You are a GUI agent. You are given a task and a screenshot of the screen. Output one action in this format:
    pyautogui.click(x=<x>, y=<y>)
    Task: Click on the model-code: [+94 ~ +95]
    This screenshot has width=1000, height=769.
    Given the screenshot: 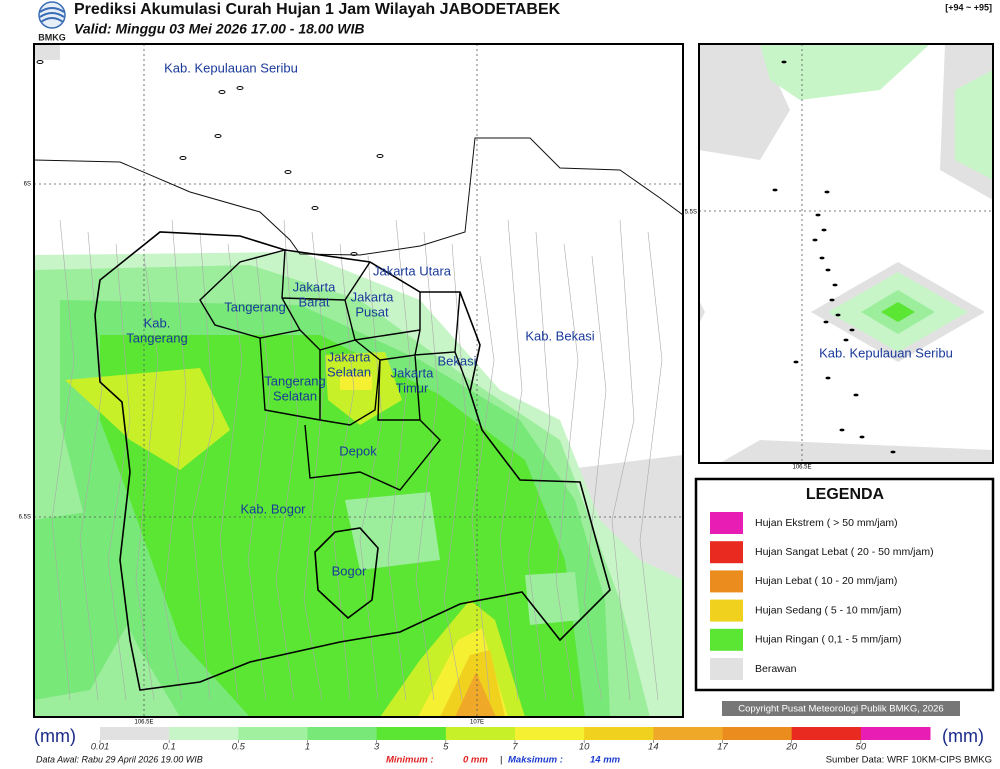 What is the action you would take?
    pyautogui.click(x=968, y=7)
    